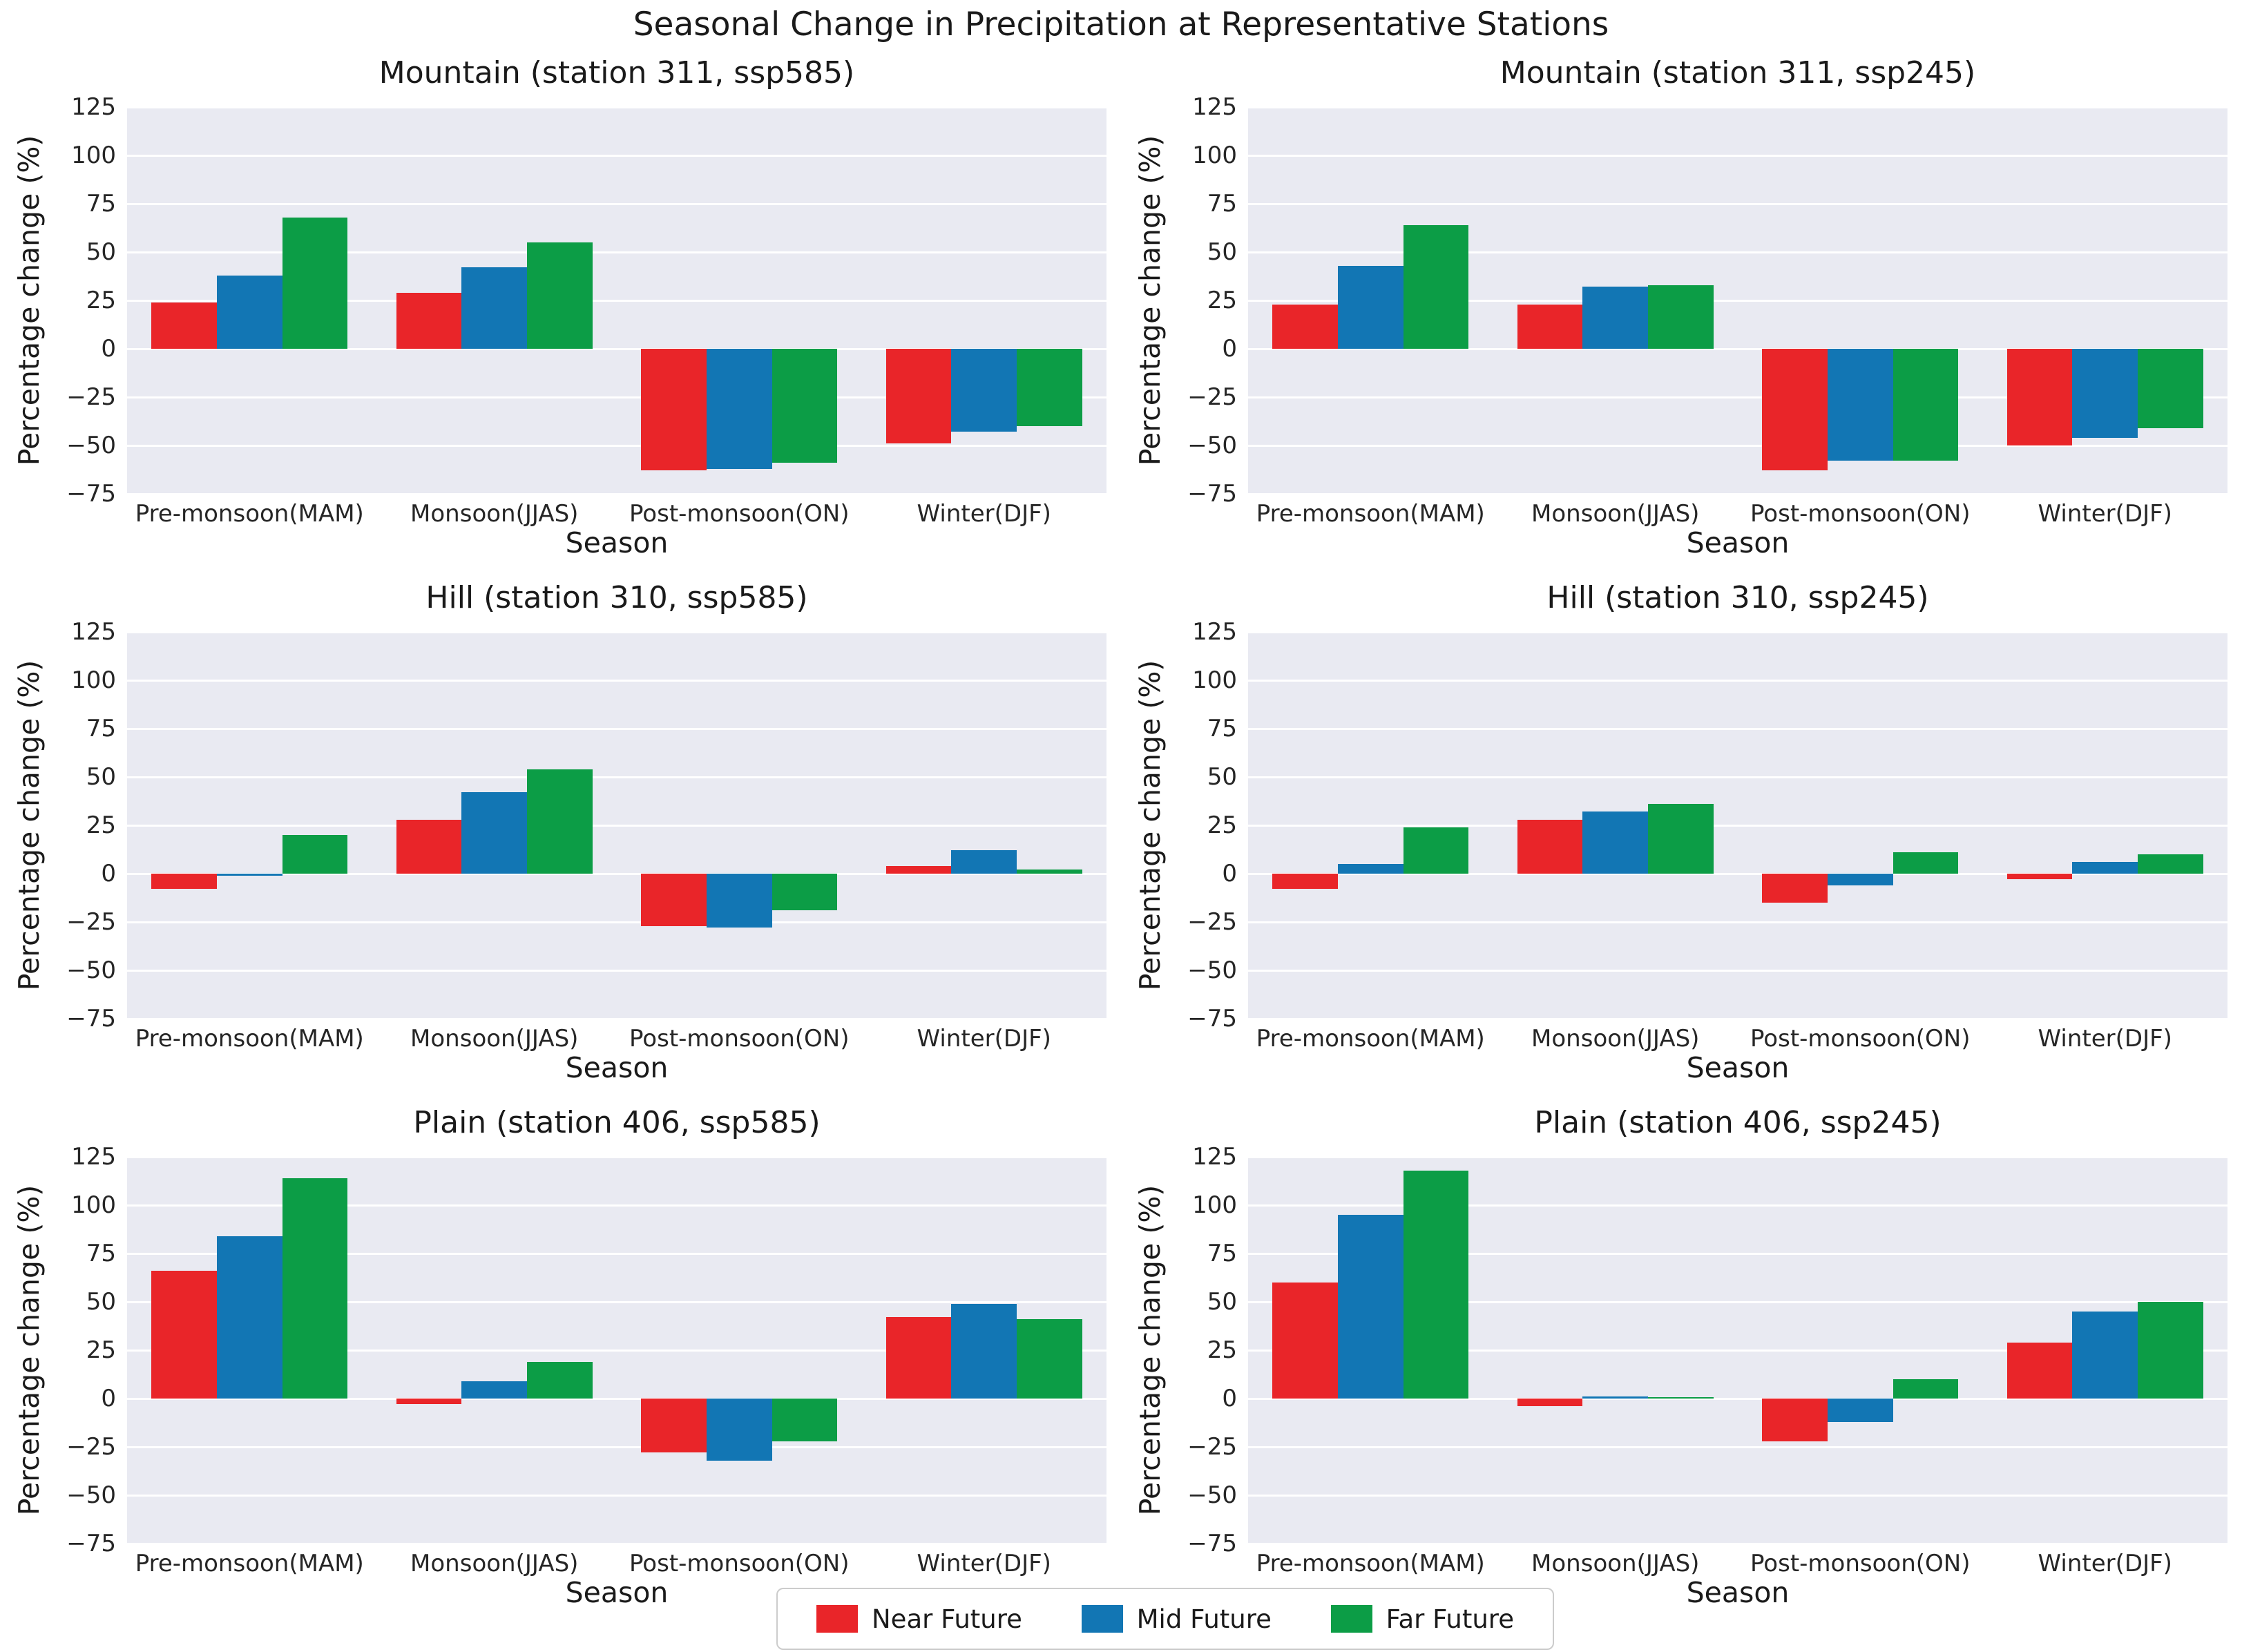 The width and height of the screenshot is (2242, 1652). What do you see at coordinates (1230, 349) in the screenshot?
I see `y-tick-label: 0` at bounding box center [1230, 349].